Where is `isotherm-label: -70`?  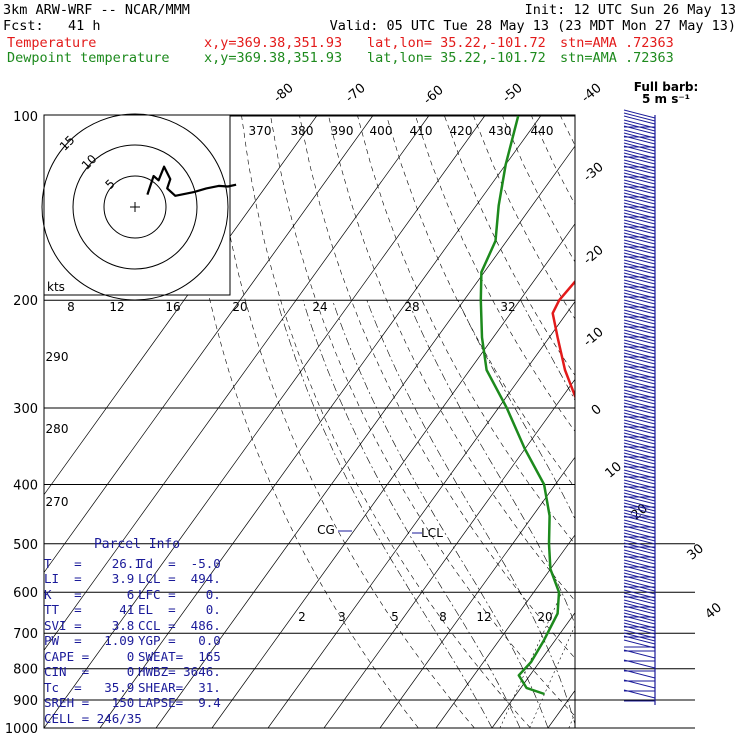
isotherm-label: -70 is located at coordinates (356, 93).